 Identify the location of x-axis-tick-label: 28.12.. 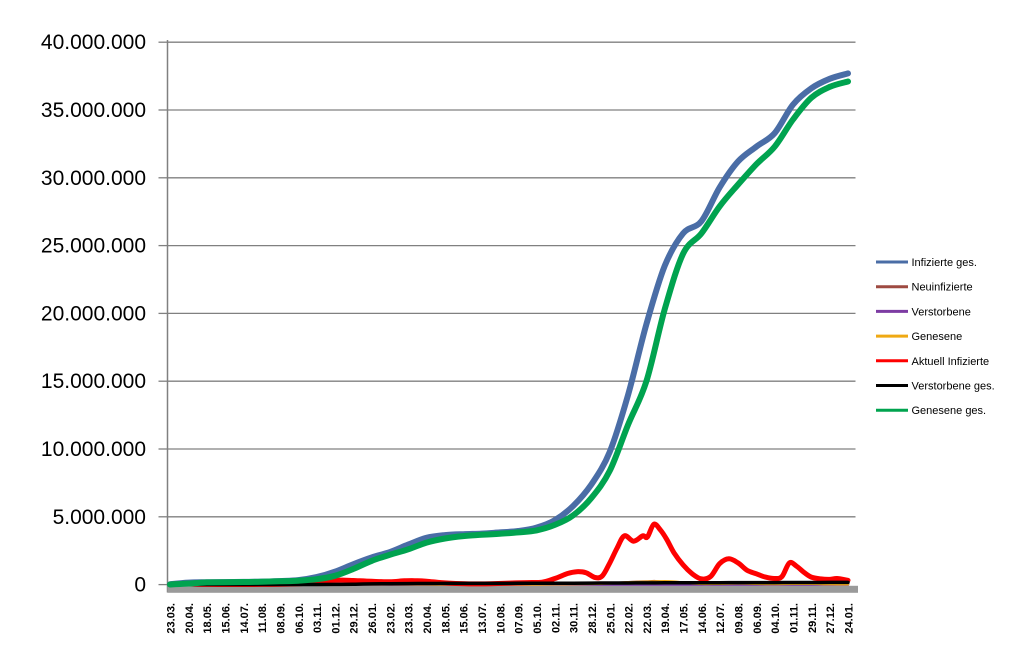
(593, 618).